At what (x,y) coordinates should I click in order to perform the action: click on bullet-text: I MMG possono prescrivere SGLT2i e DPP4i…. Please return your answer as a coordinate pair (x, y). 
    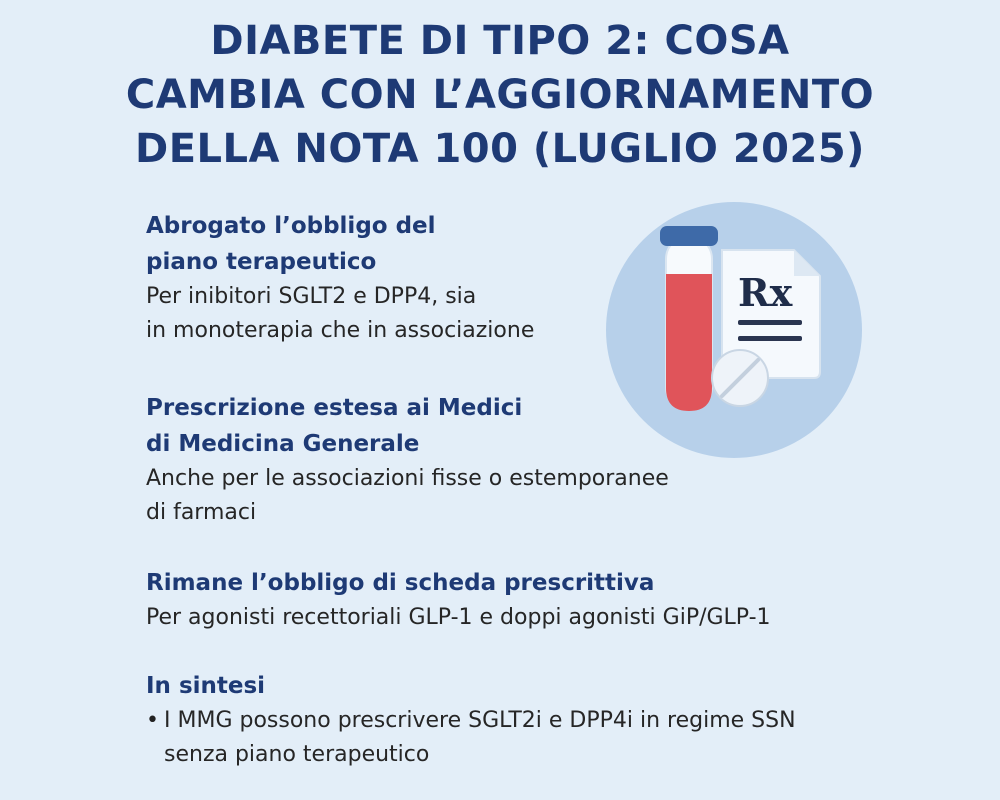
    Looking at the image, I should click on (480, 738).